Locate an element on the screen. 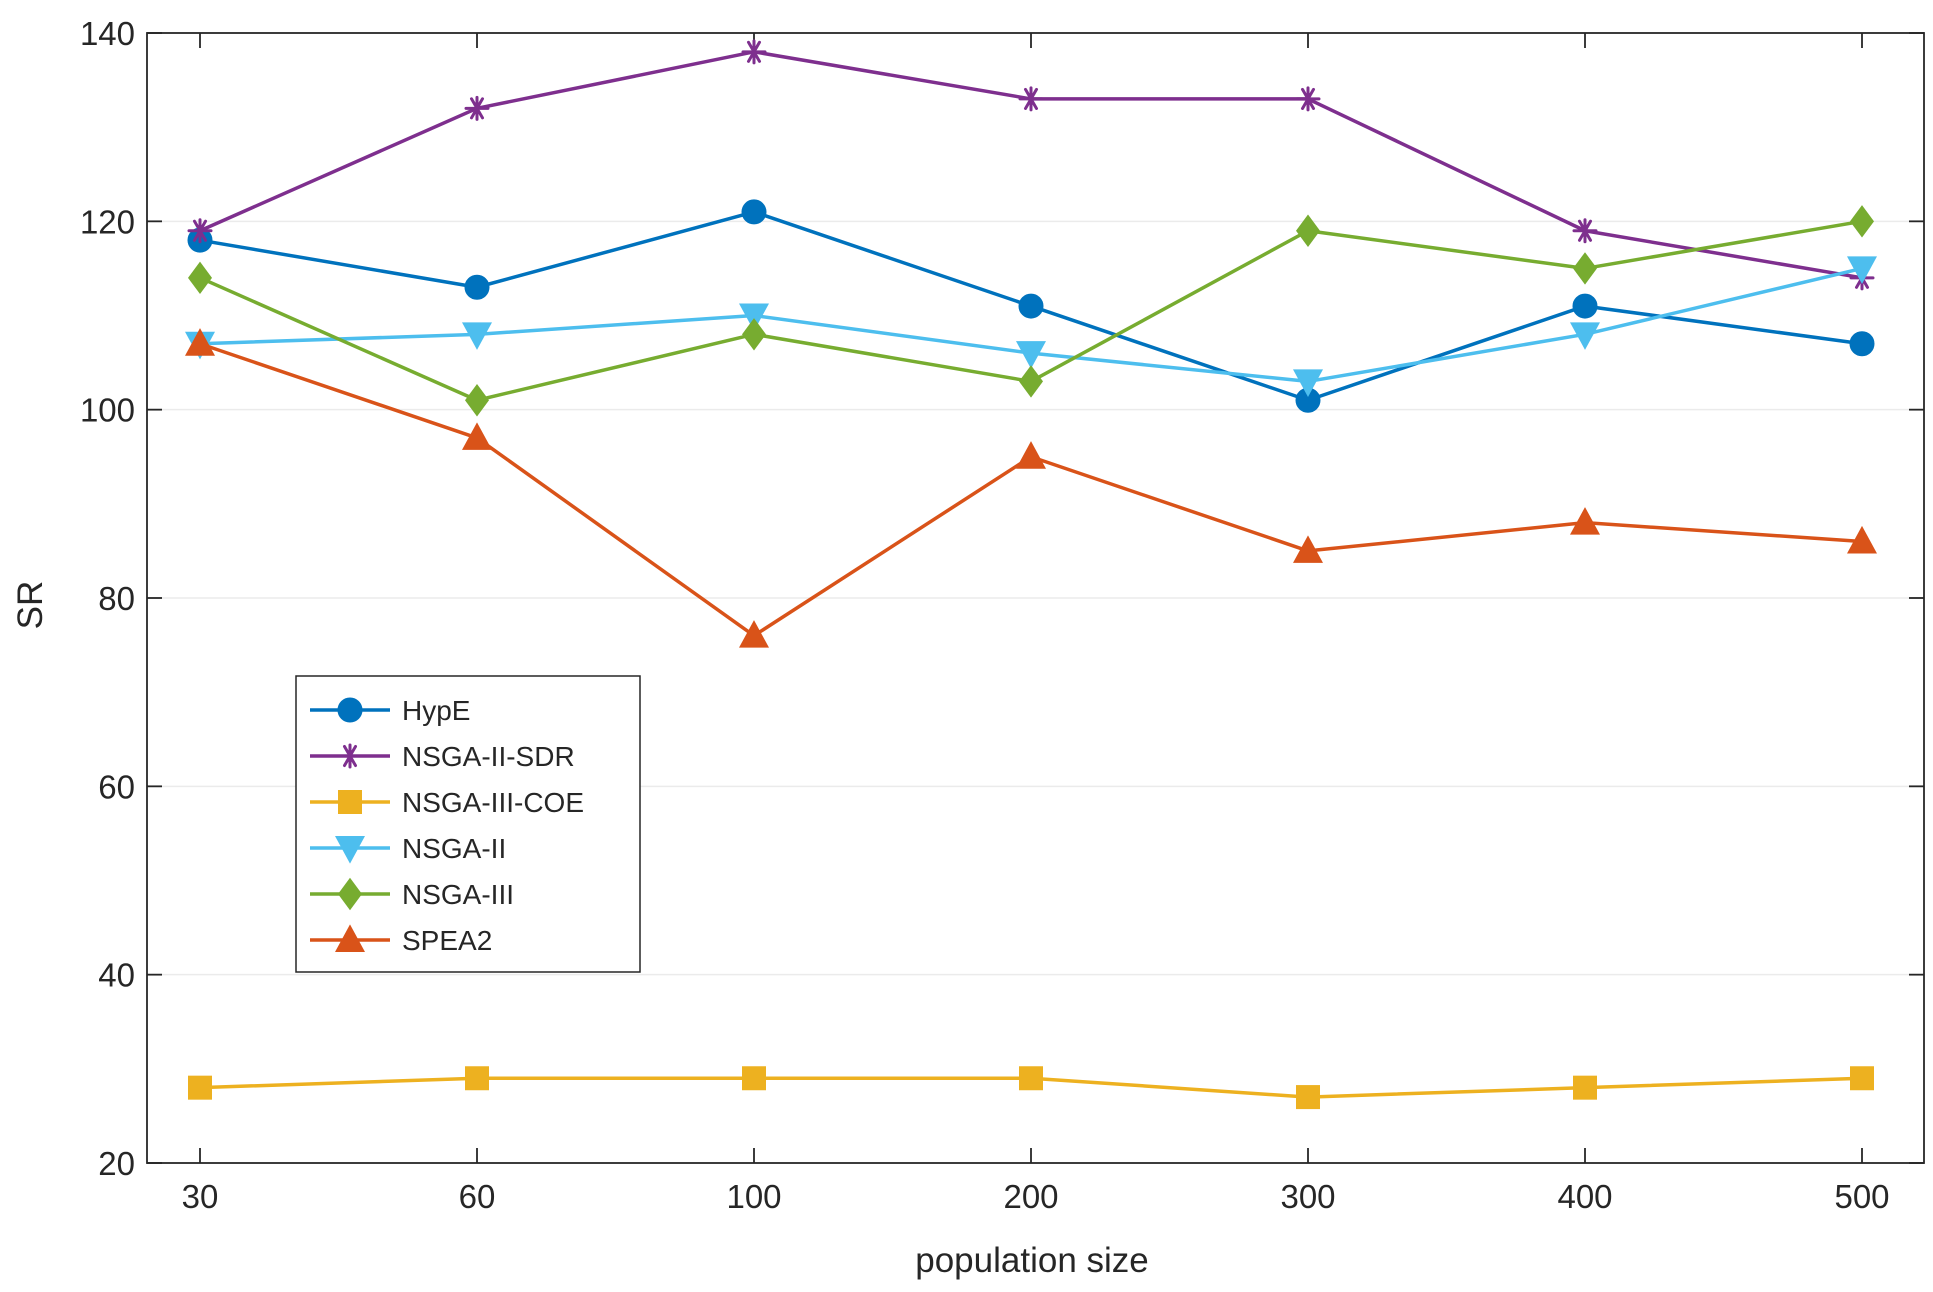 The height and width of the screenshot is (1292, 1933). legend-label: NSGA-III-COE is located at coordinates (493, 802).